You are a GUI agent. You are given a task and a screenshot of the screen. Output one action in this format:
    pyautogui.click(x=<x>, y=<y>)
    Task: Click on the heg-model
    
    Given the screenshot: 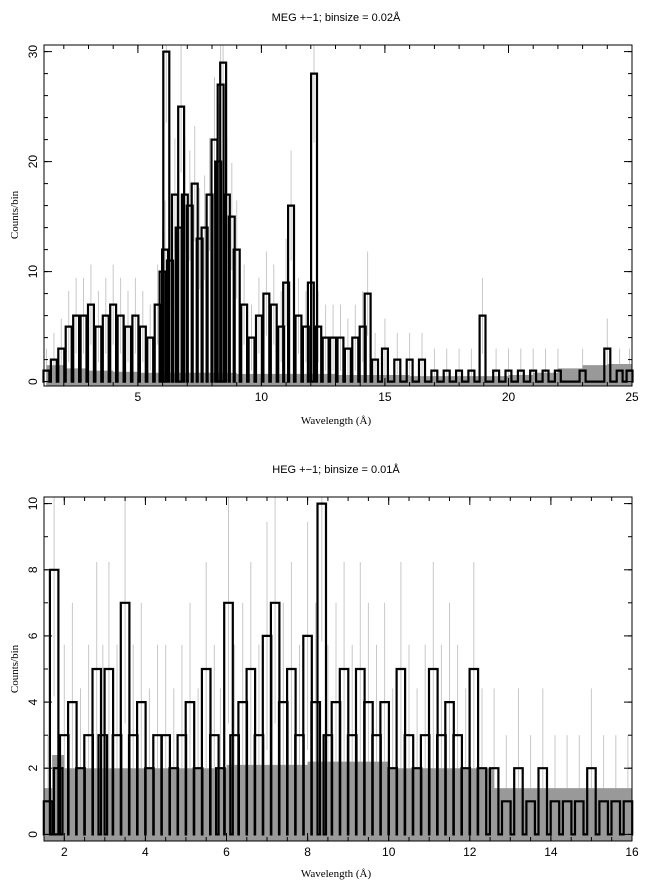 What is the action you would take?
    pyautogui.click(x=338, y=798)
    